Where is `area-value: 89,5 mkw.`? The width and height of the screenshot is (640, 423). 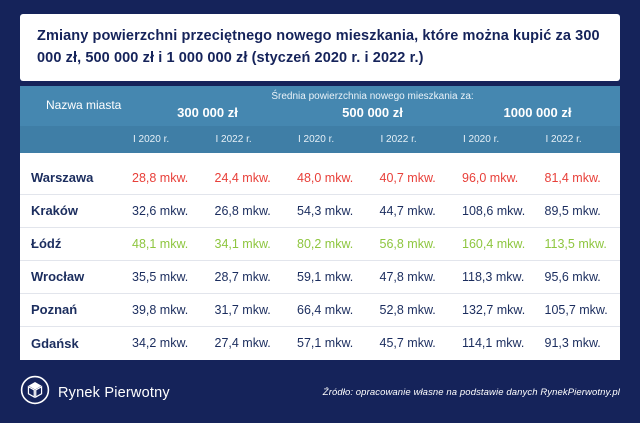
area-value: 89,5 mkw. is located at coordinates (572, 210).